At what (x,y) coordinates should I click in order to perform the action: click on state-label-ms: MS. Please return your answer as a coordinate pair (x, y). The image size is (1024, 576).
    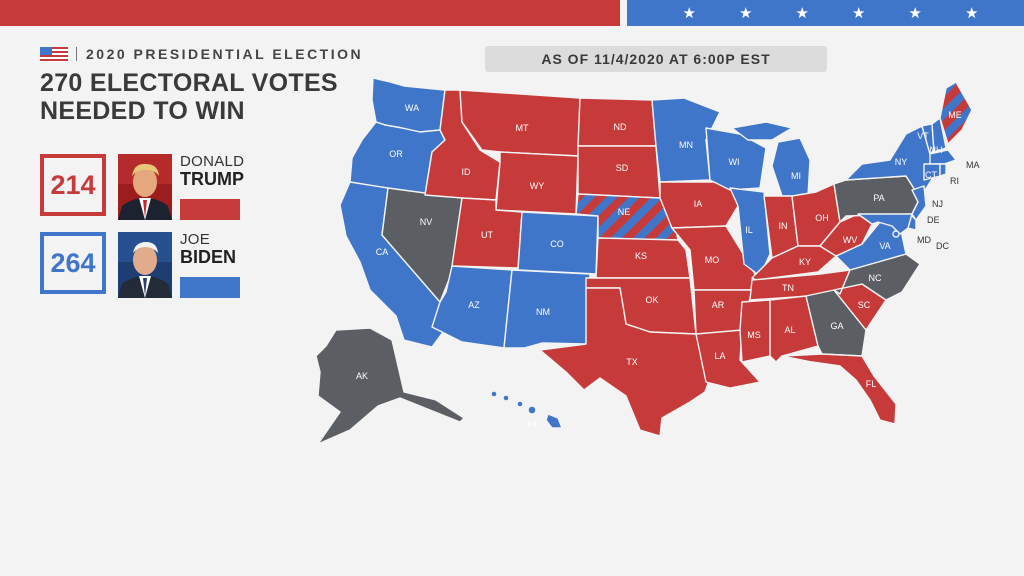
    Looking at the image, I should click on (754, 335).